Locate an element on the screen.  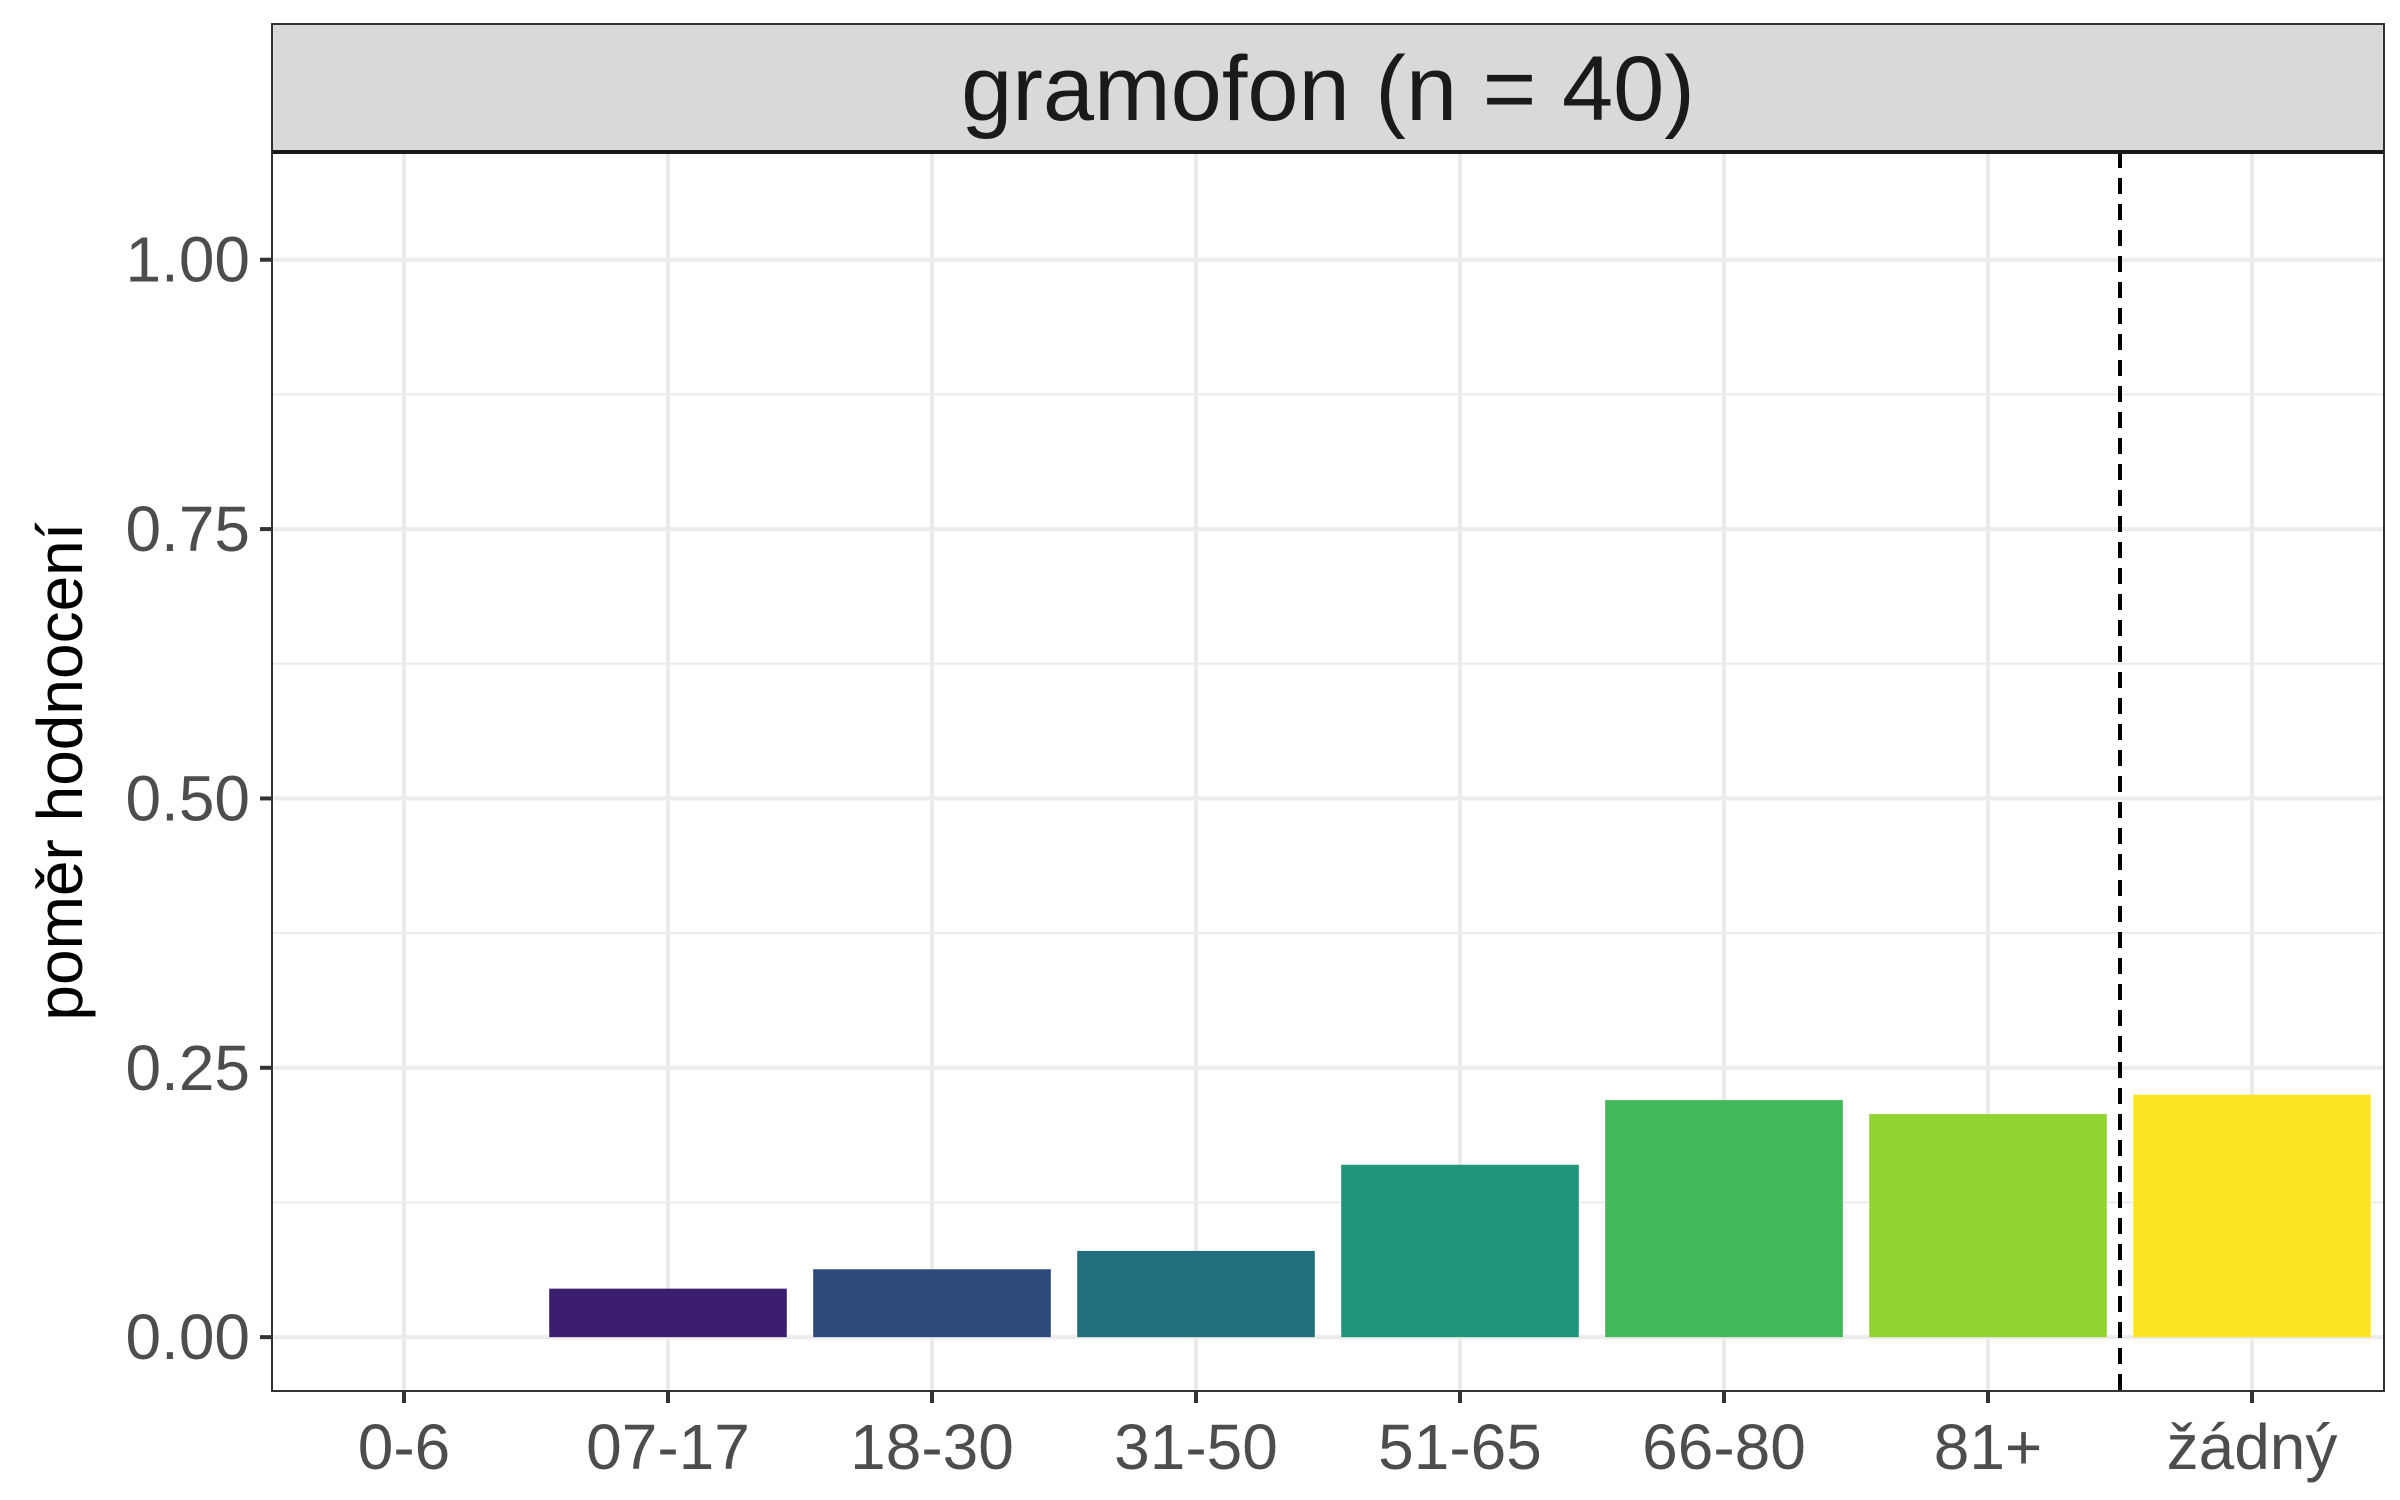
x-tick-label: 66-80 is located at coordinates (1724, 1447).